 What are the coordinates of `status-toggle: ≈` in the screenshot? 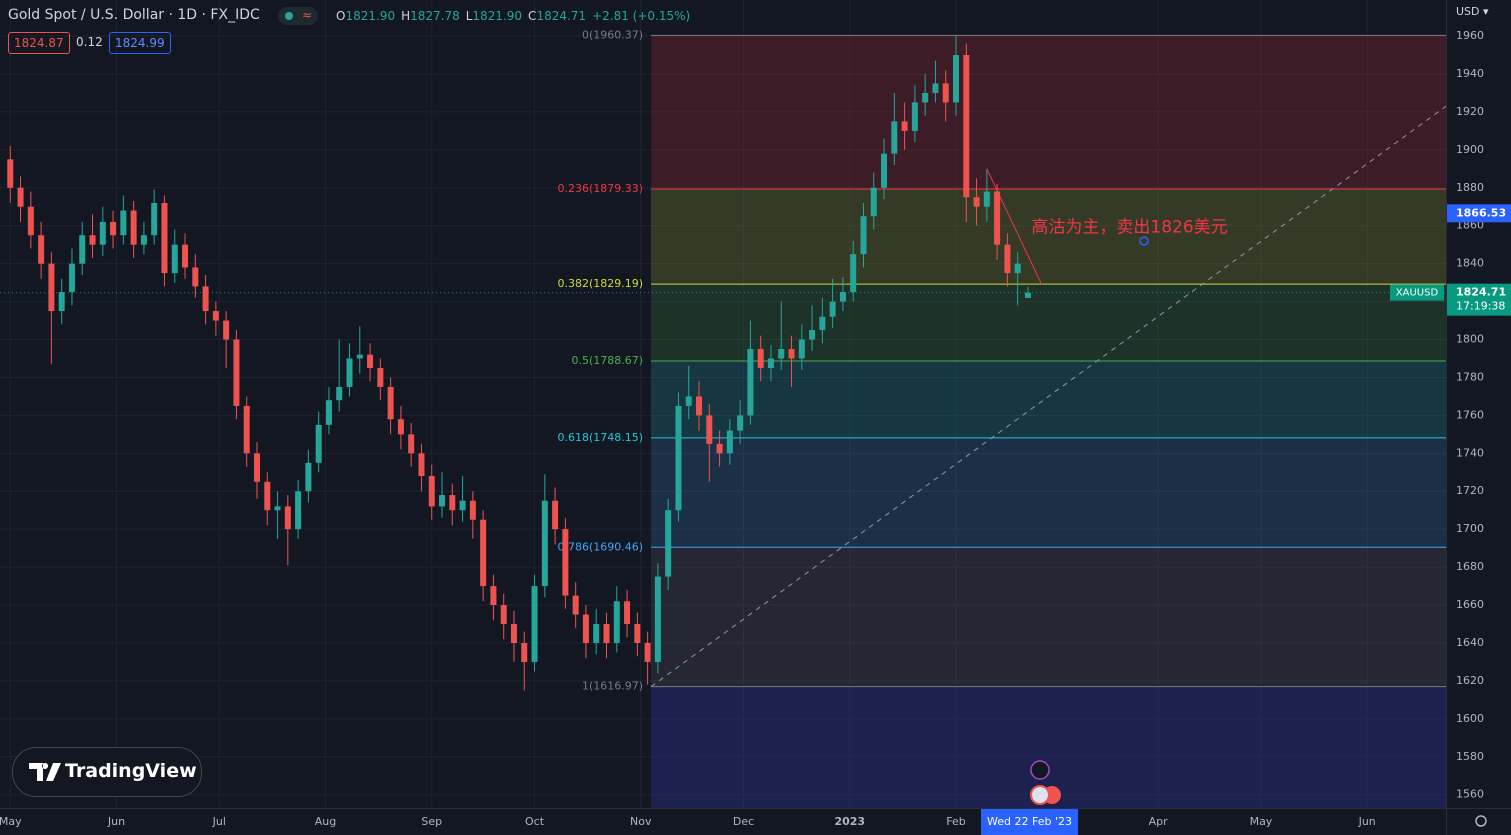 It's located at (298, 16).